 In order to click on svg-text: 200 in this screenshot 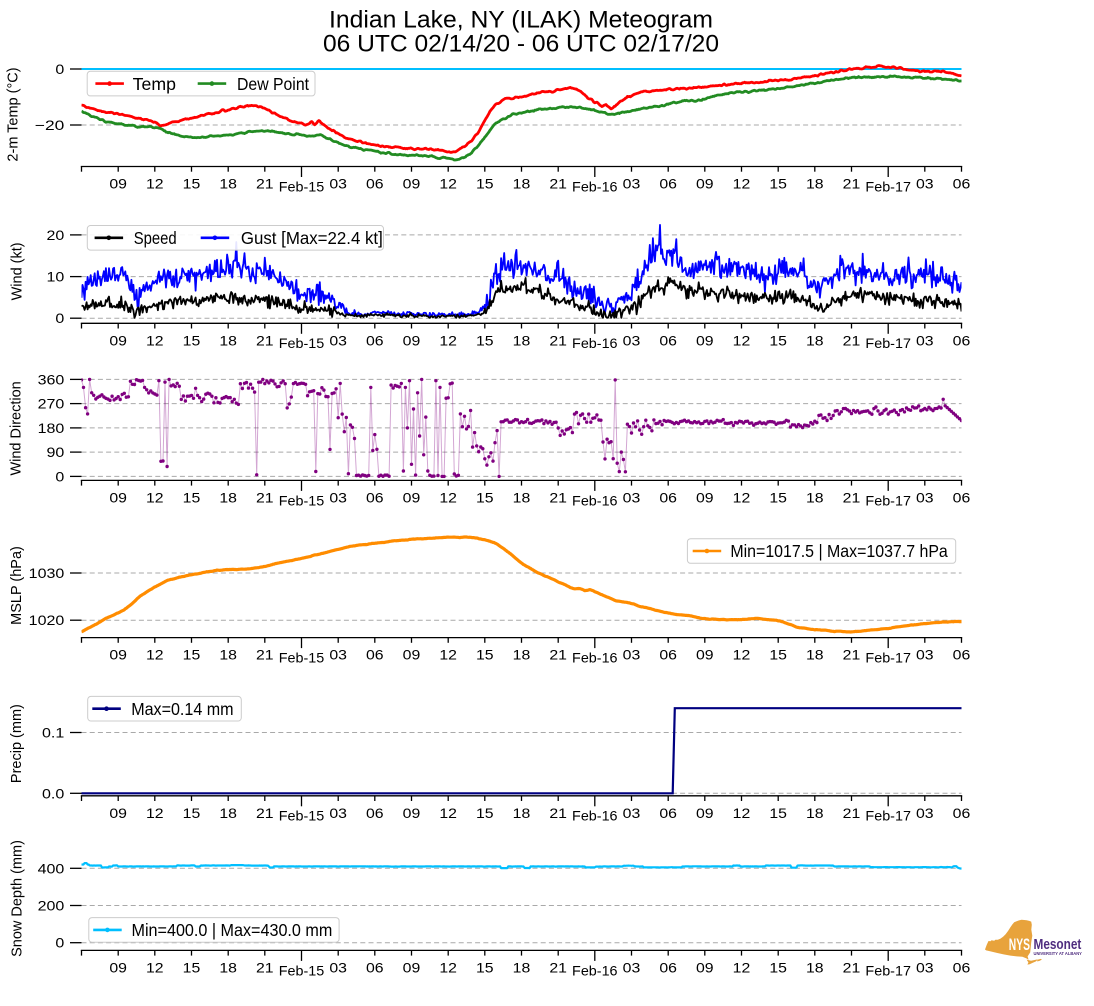, I will do `click(51, 906)`.